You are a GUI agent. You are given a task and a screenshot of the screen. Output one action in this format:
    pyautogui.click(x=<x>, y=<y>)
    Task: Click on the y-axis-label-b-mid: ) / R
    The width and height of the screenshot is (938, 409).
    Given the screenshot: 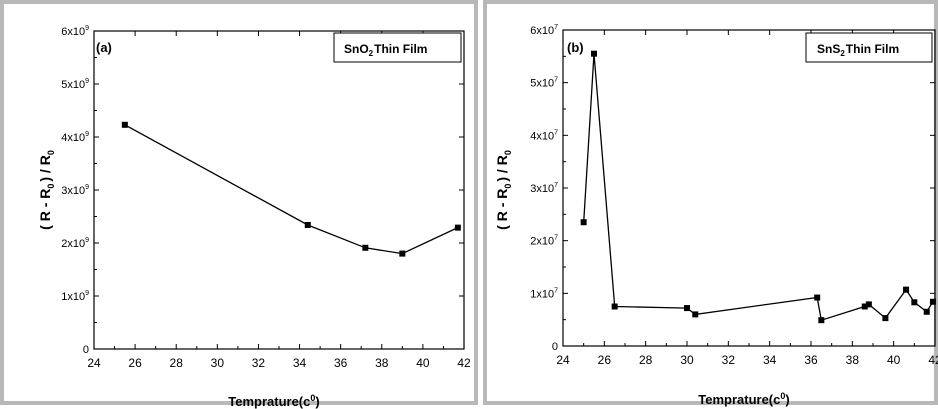 What is the action you would take?
    pyautogui.click(x=502, y=168)
    